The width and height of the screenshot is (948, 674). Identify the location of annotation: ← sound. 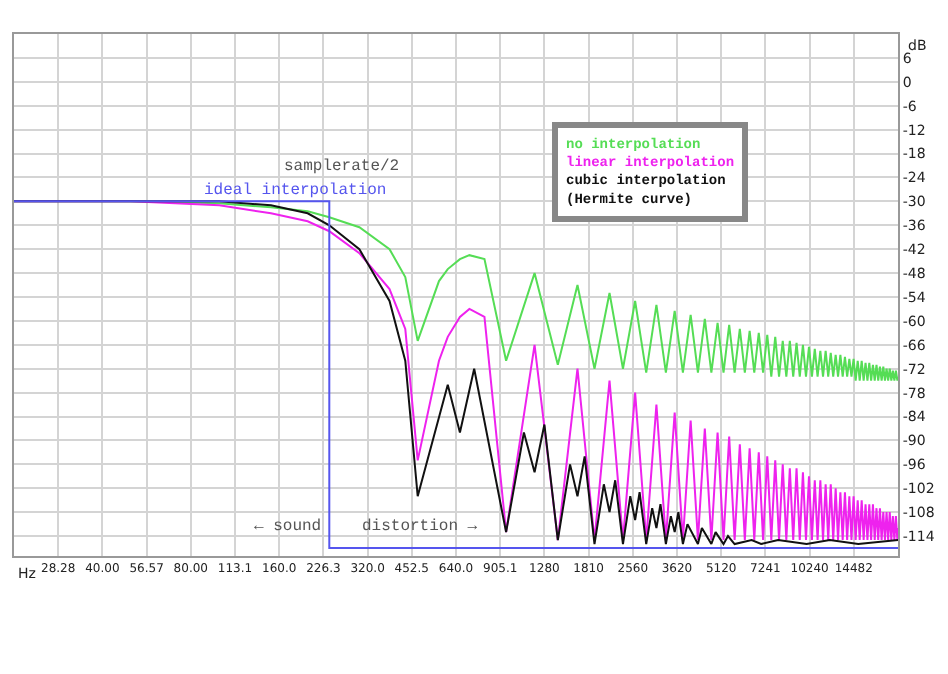
(288, 527).